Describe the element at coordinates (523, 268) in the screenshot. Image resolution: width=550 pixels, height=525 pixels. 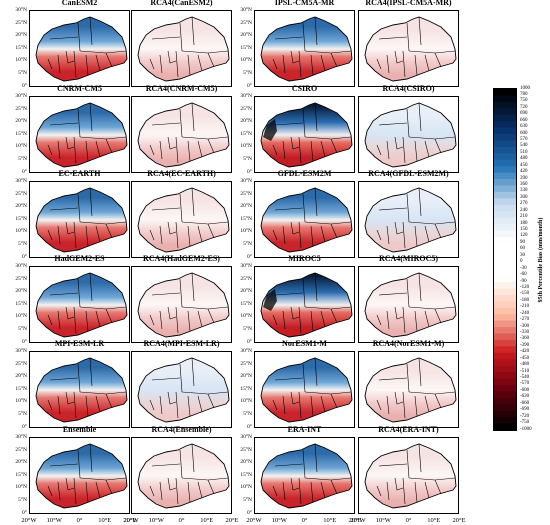
I see `colorbar-tick-label: -30` at that location.